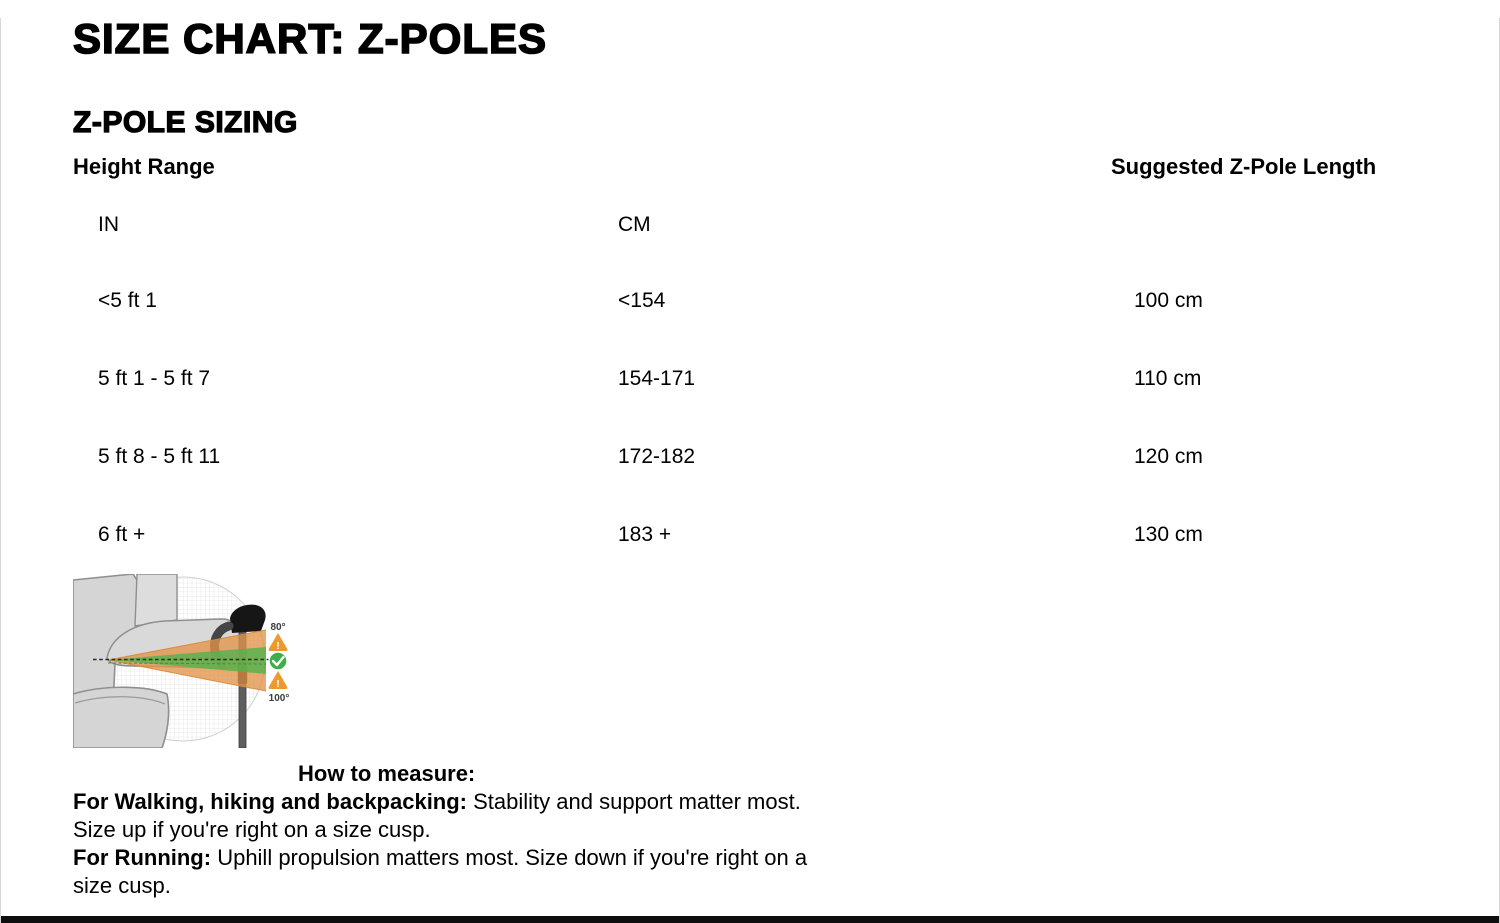 The image size is (1500, 923). Describe the element at coordinates (642, 300) in the screenshot. I see `table-row-cell-cm: <154` at that location.